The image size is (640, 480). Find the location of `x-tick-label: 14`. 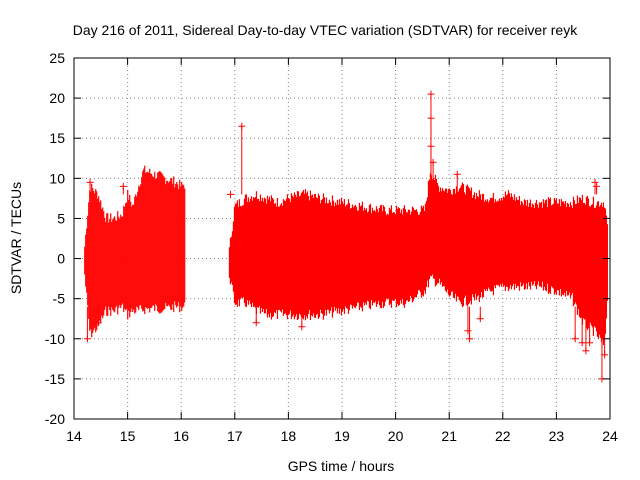

x-tick-label: 14 is located at coordinates (74, 436).